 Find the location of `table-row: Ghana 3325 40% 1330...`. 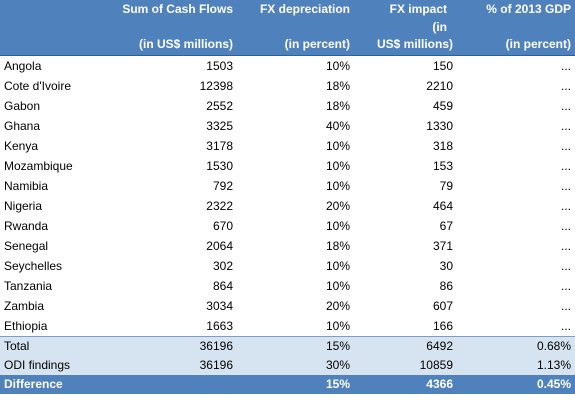

table-row: Ghana 3325 40% 1330... is located at coordinates (287, 126).